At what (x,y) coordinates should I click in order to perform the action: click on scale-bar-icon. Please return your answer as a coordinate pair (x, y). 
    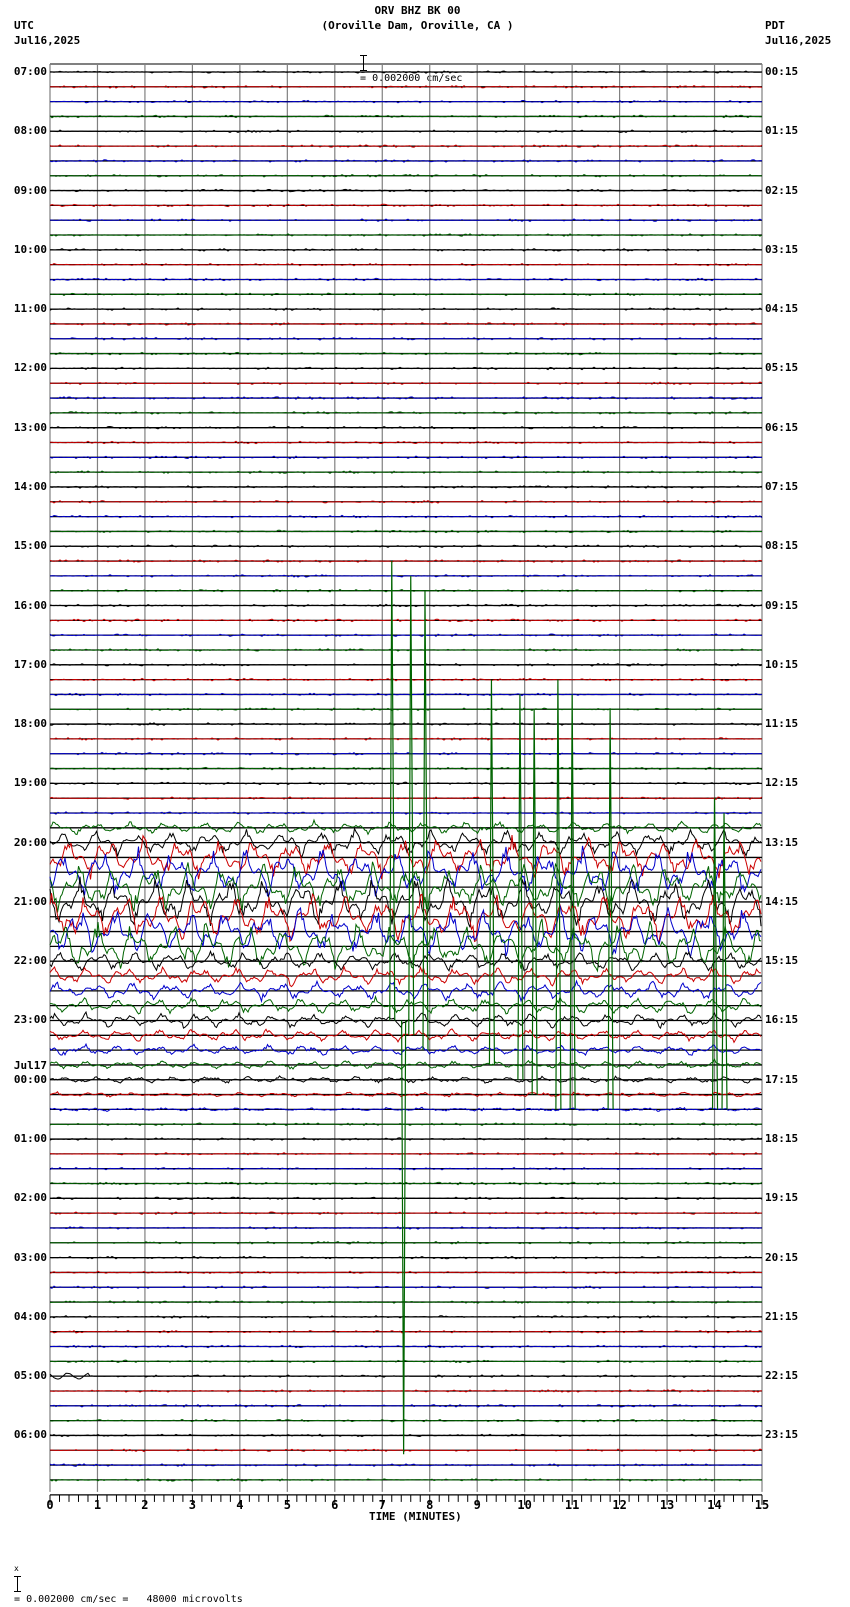
    Looking at the image, I should click on (364, 63).